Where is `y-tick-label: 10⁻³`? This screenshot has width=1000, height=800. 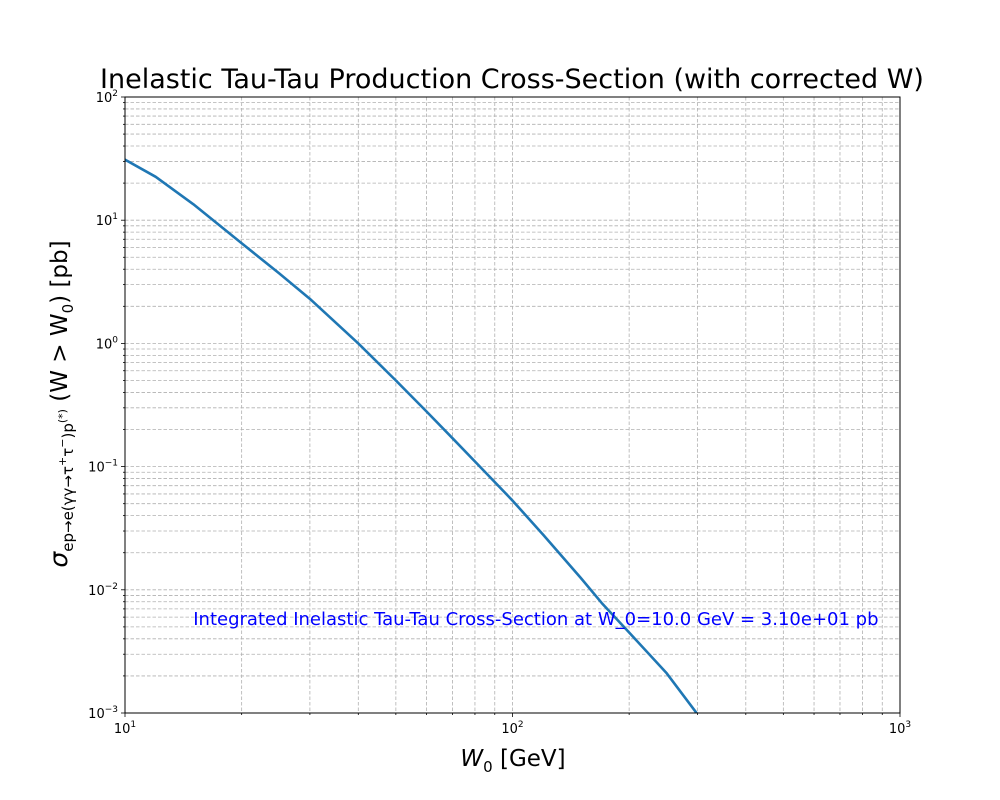
y-tick-label: 10⁻³ is located at coordinates (103, 713).